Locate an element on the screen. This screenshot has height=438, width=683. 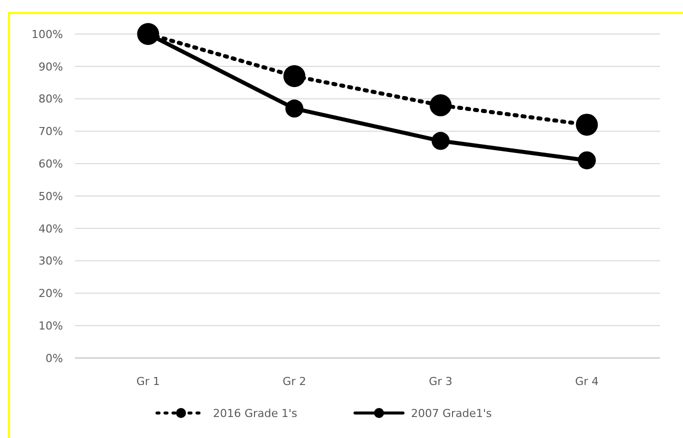
y-tick-label: 20% is located at coordinates (50, 293).